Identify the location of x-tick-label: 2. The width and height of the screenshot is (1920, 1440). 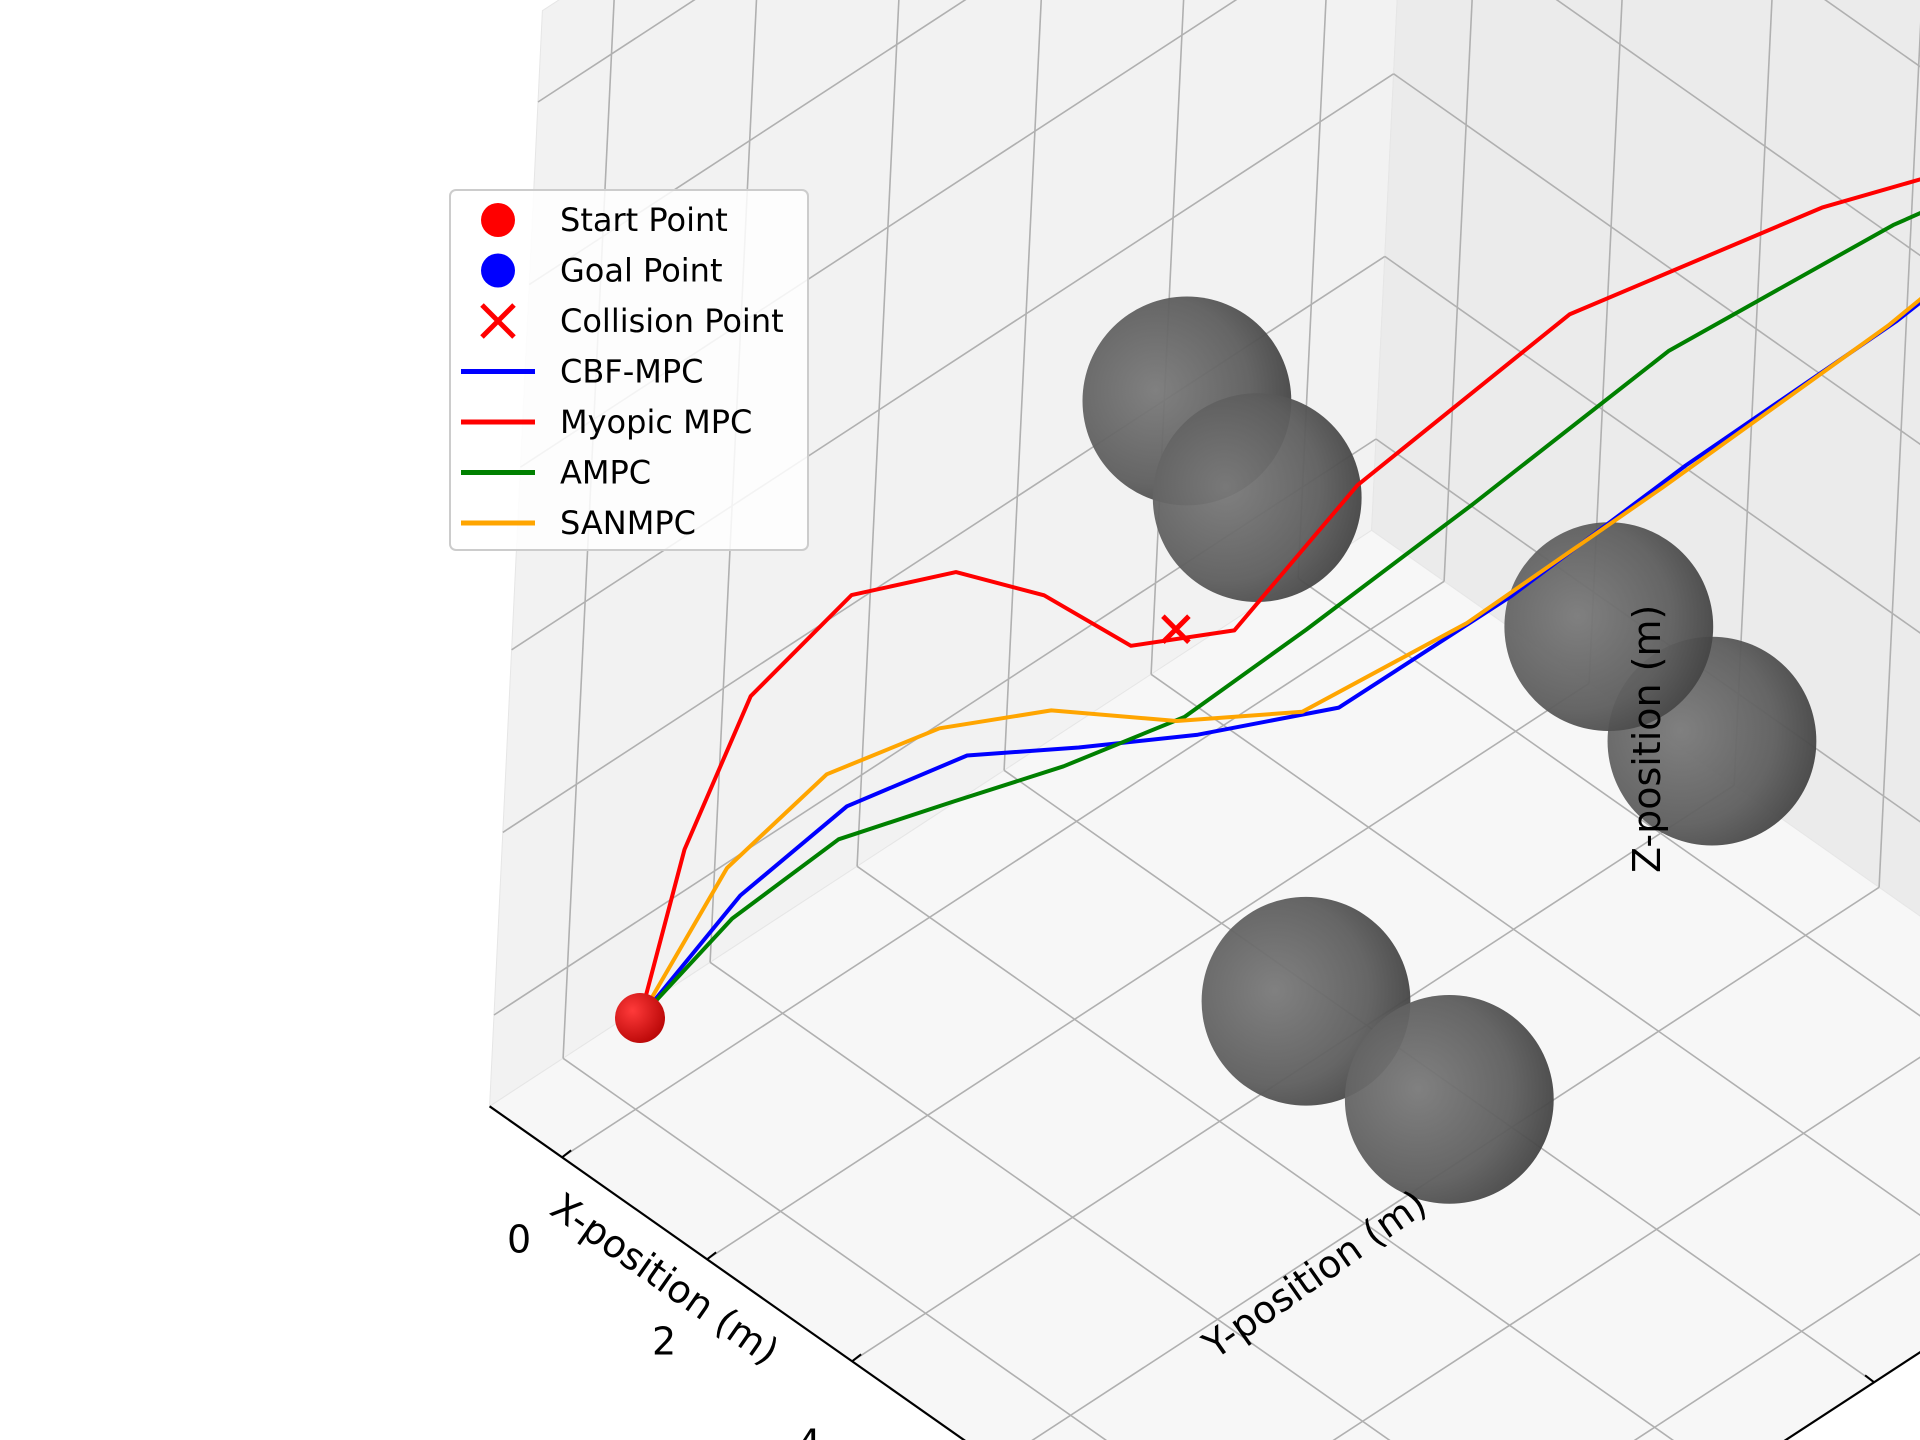
(664, 1341).